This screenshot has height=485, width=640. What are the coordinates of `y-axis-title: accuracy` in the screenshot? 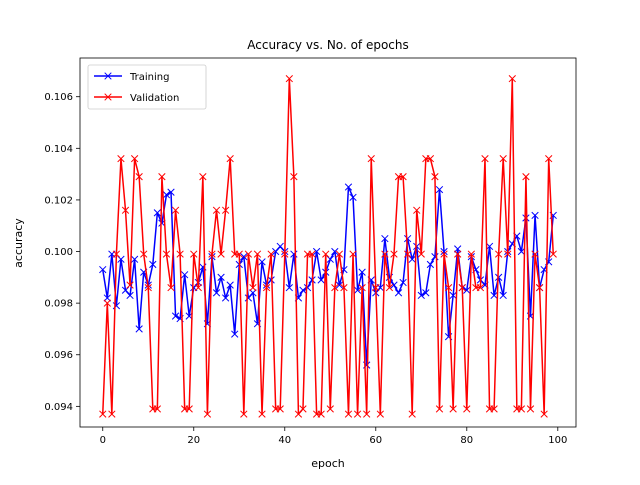 It's located at (18, 243).